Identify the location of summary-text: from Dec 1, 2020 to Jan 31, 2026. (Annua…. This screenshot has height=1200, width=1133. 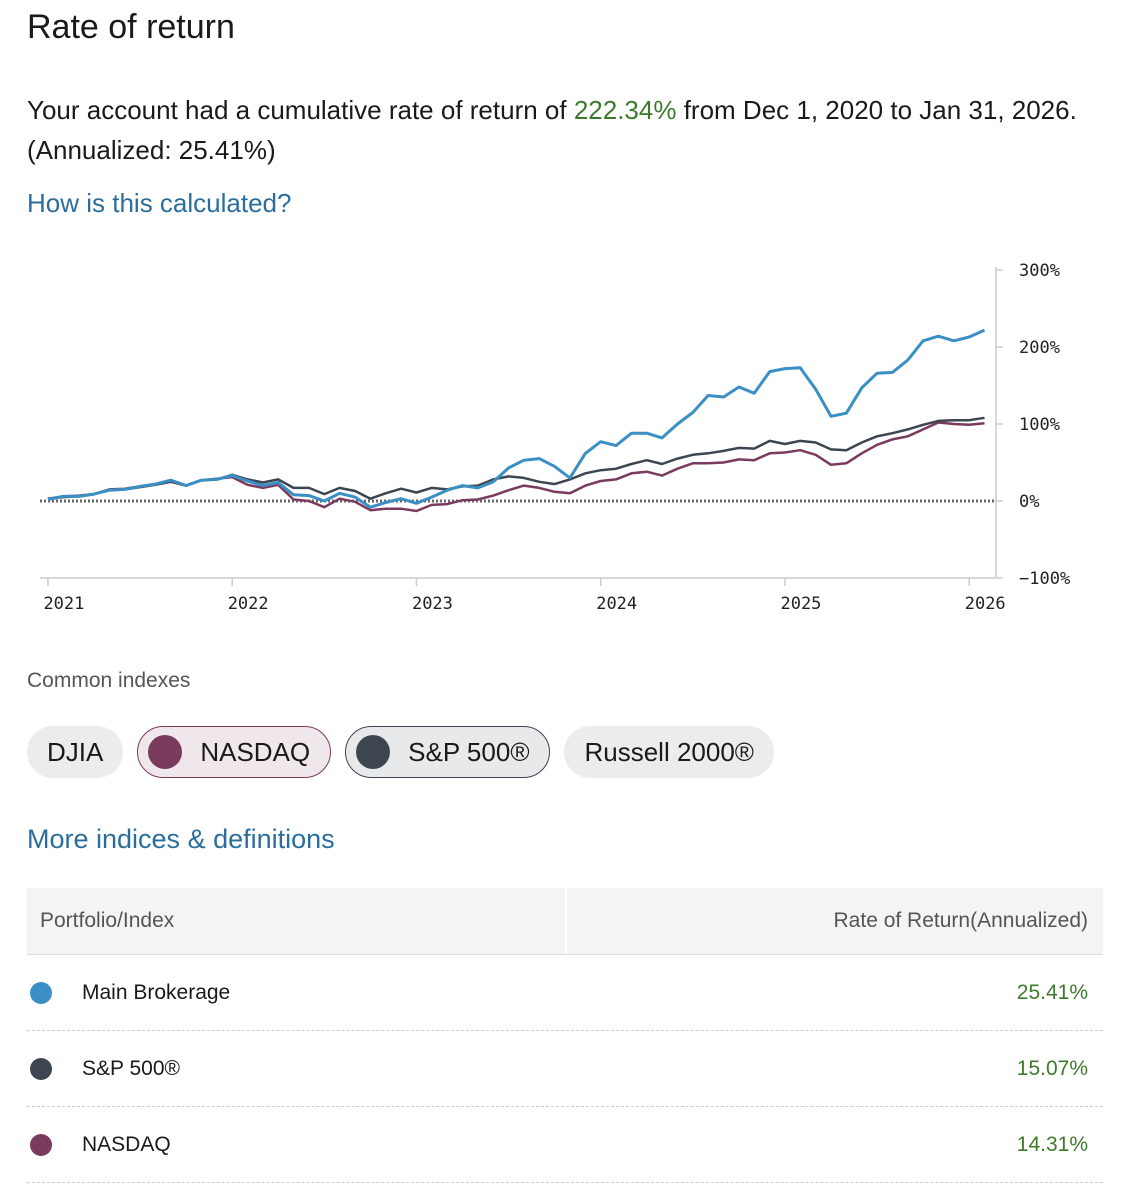
(556, 130).